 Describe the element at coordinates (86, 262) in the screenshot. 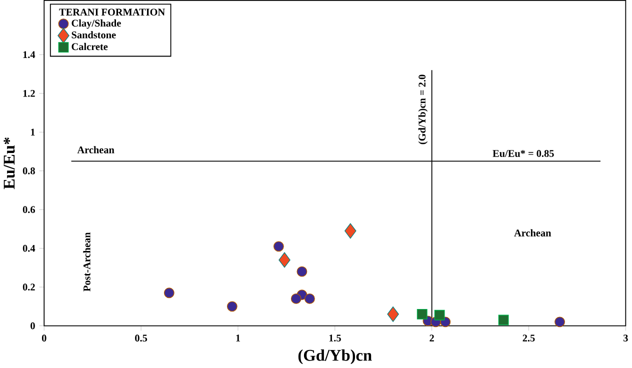

I see `annotation: Post-Archean` at that location.